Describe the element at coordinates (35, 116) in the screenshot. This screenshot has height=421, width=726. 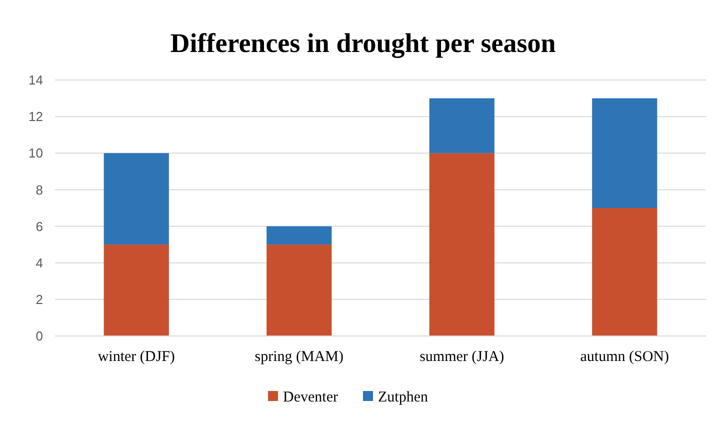
I see `y-tick-label: 12` at that location.